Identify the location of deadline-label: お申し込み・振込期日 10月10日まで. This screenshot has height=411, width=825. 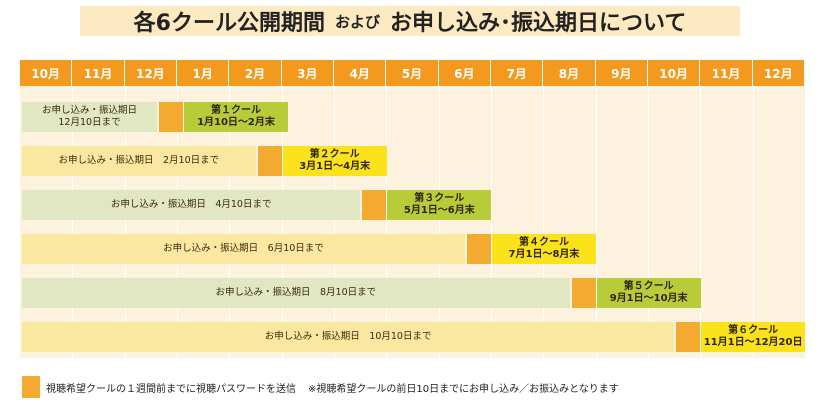
(348, 337).